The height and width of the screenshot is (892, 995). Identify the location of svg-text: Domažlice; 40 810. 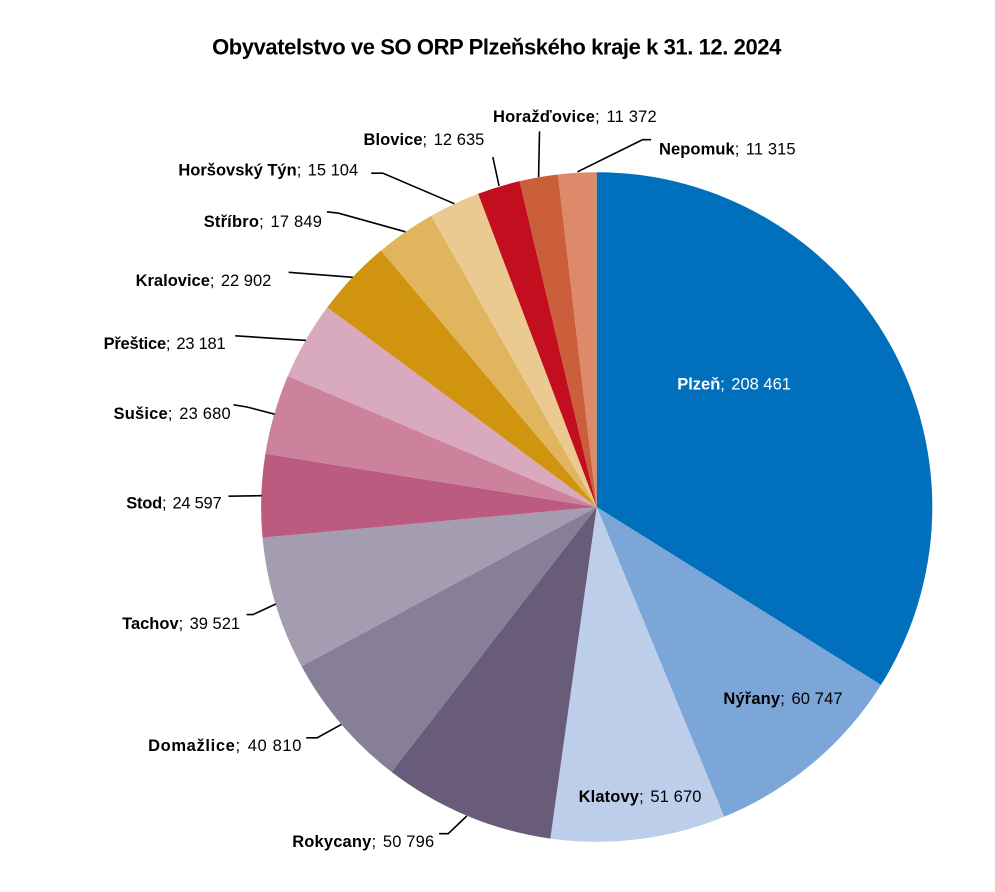
(225, 746).